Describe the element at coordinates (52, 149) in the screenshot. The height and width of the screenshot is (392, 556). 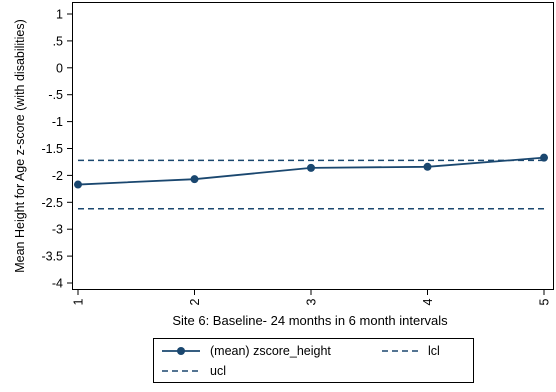
I see `y-tick-label: -1.5` at that location.